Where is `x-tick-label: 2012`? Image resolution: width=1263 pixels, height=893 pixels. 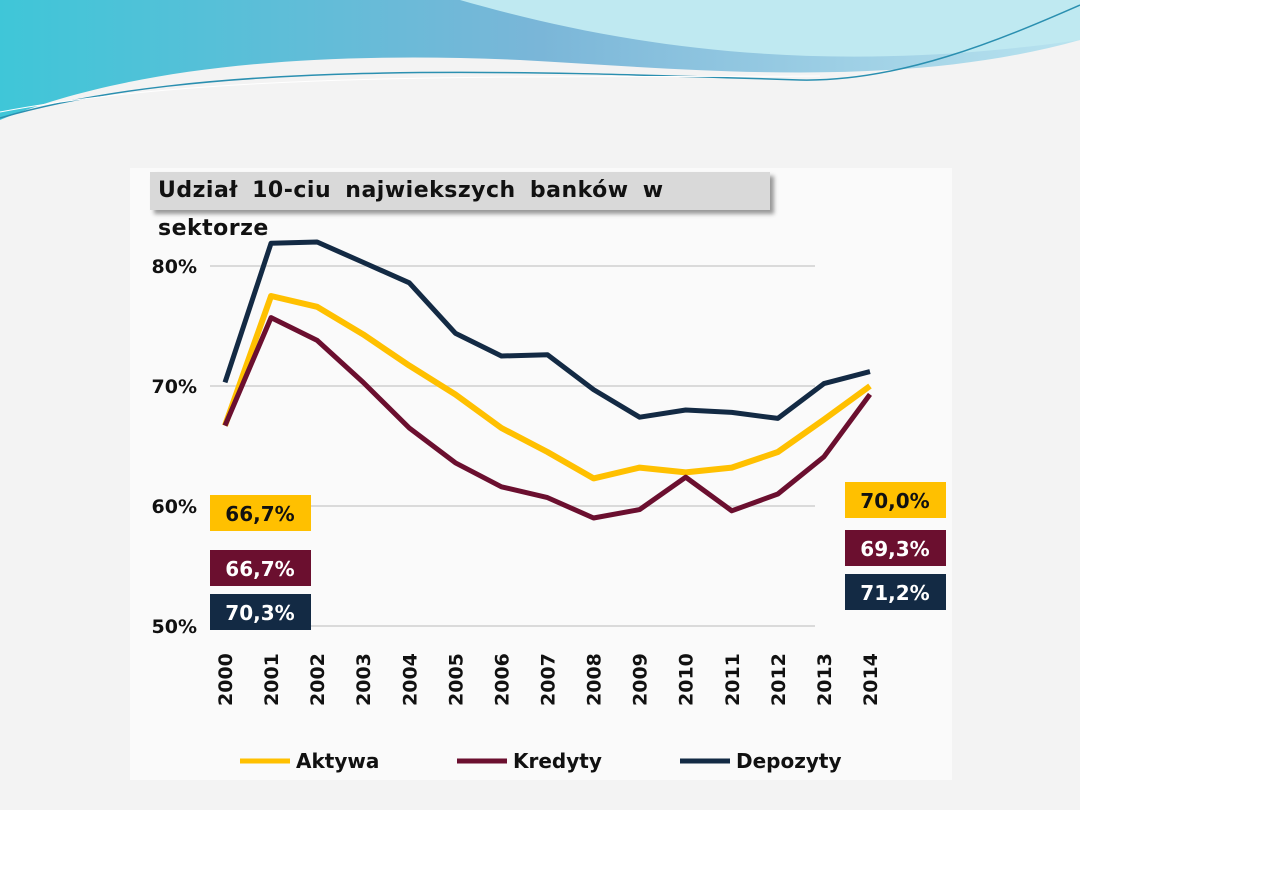 x-tick-label: 2012 is located at coordinates (779, 679).